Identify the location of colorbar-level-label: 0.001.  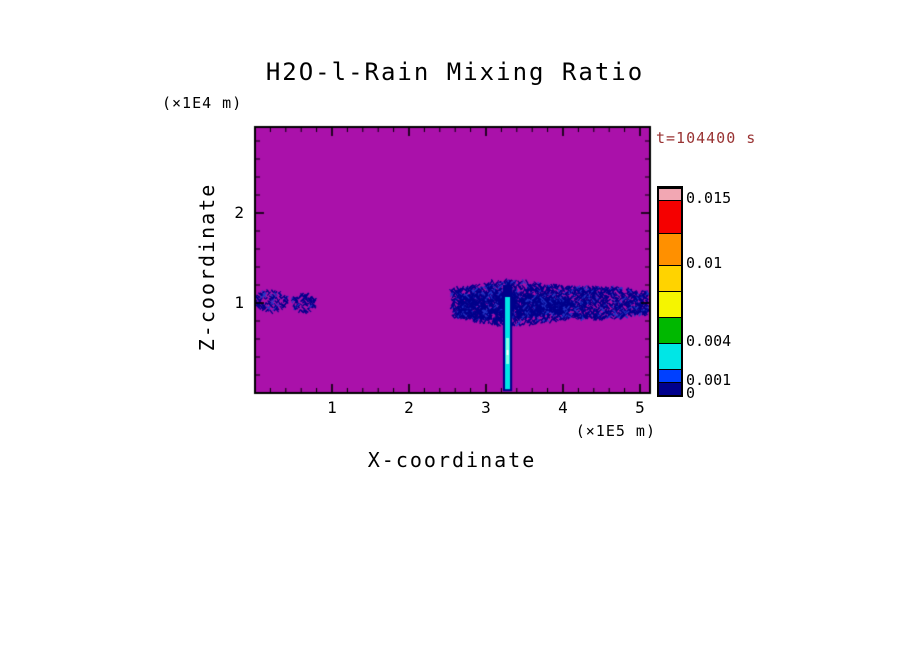
(709, 380).